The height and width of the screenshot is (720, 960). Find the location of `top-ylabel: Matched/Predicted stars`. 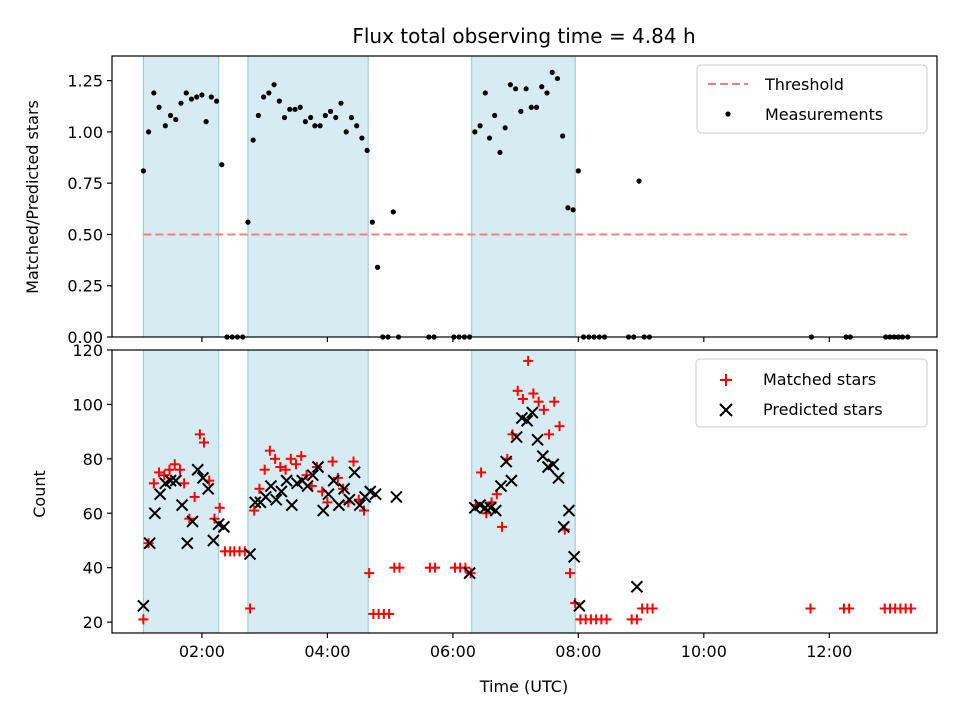

top-ylabel: Matched/Predicted stars is located at coordinates (32, 197).